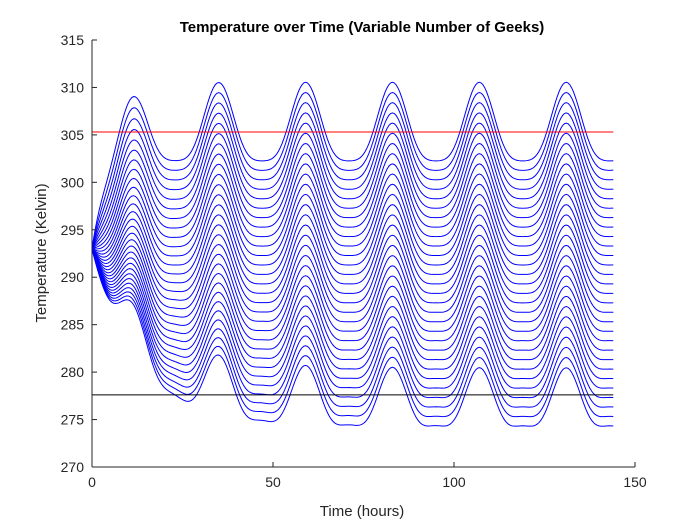 Image resolution: width=700 pixels, height=525 pixels. Describe the element at coordinates (73, 420) in the screenshot. I see `y-tick-label: 275` at that location.